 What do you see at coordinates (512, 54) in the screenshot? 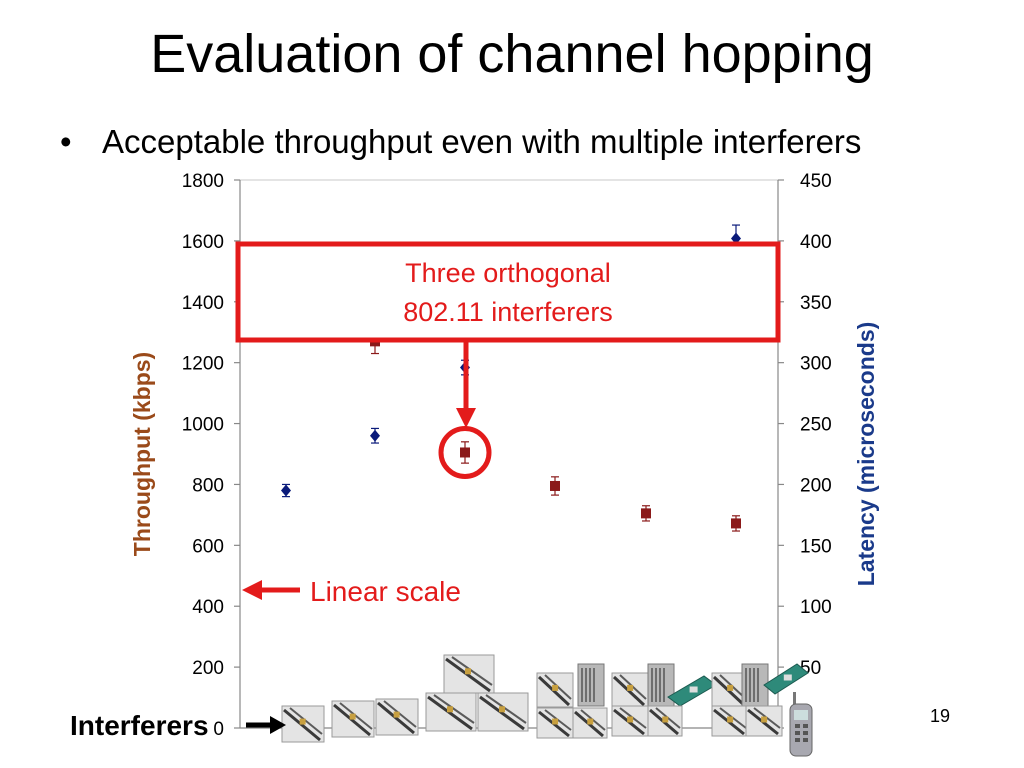
I see `slide-title: Evaluation of channel hopping` at bounding box center [512, 54].